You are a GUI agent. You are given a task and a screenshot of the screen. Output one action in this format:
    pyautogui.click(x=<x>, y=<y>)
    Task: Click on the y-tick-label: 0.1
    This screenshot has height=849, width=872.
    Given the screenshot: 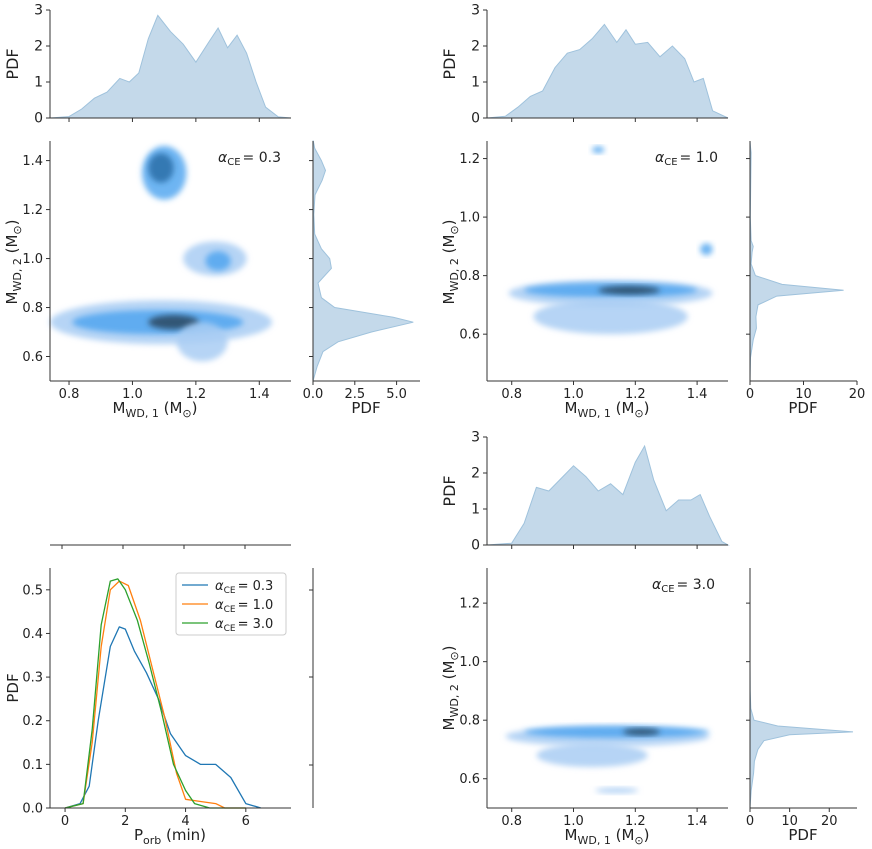 What is the action you would take?
    pyautogui.click(x=32, y=765)
    